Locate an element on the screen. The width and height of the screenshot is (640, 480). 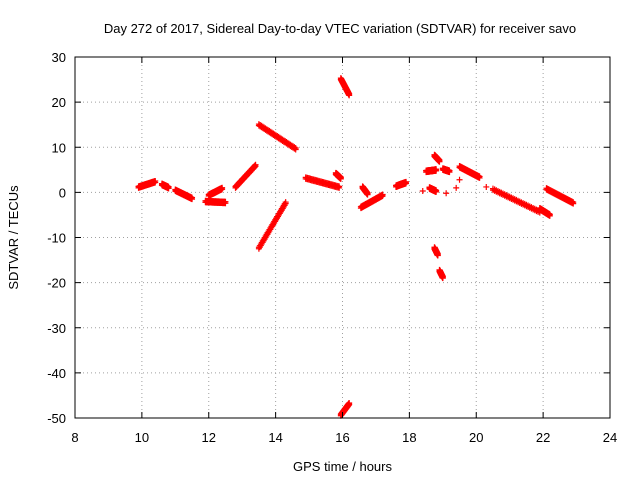
x-tick-label: 22 is located at coordinates (543, 437).